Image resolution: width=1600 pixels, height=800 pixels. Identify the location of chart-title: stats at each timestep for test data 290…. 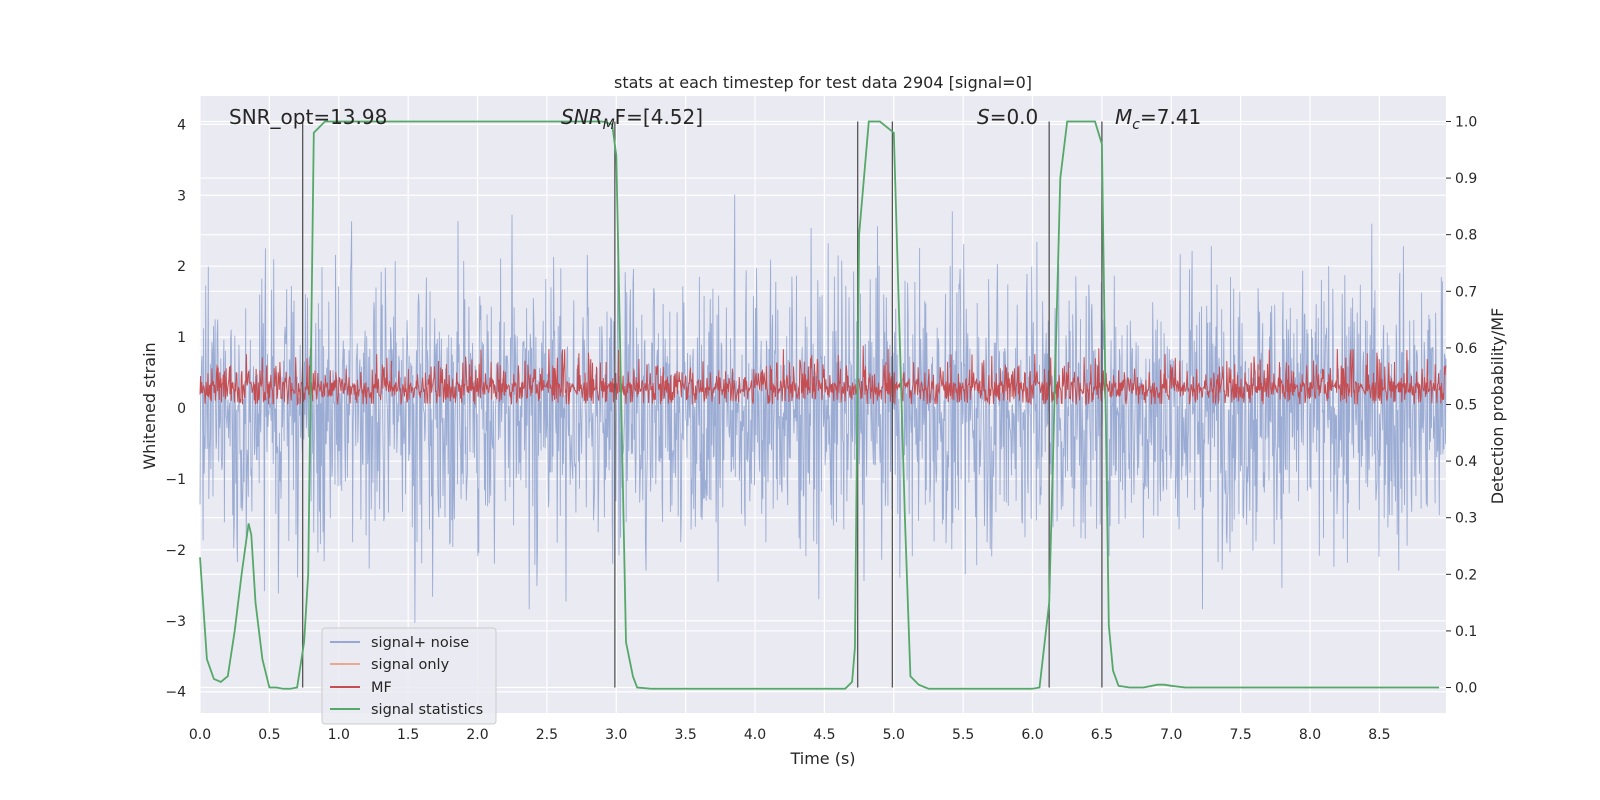
(823, 82).